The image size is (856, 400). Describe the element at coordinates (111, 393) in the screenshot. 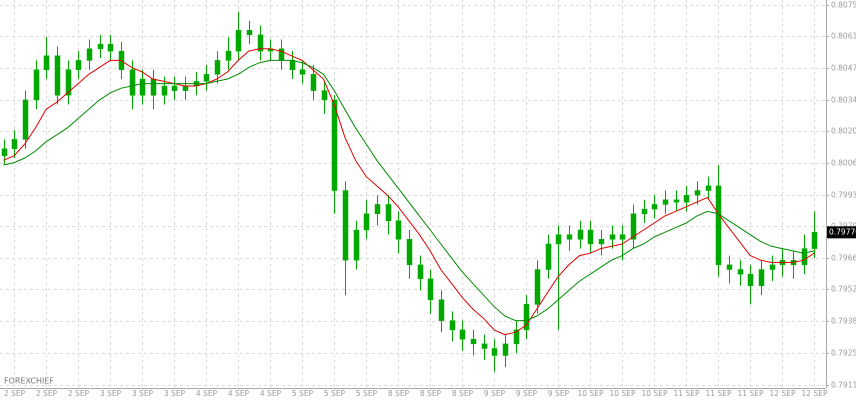

I see `x-tick-label: 3 SEP` at that location.